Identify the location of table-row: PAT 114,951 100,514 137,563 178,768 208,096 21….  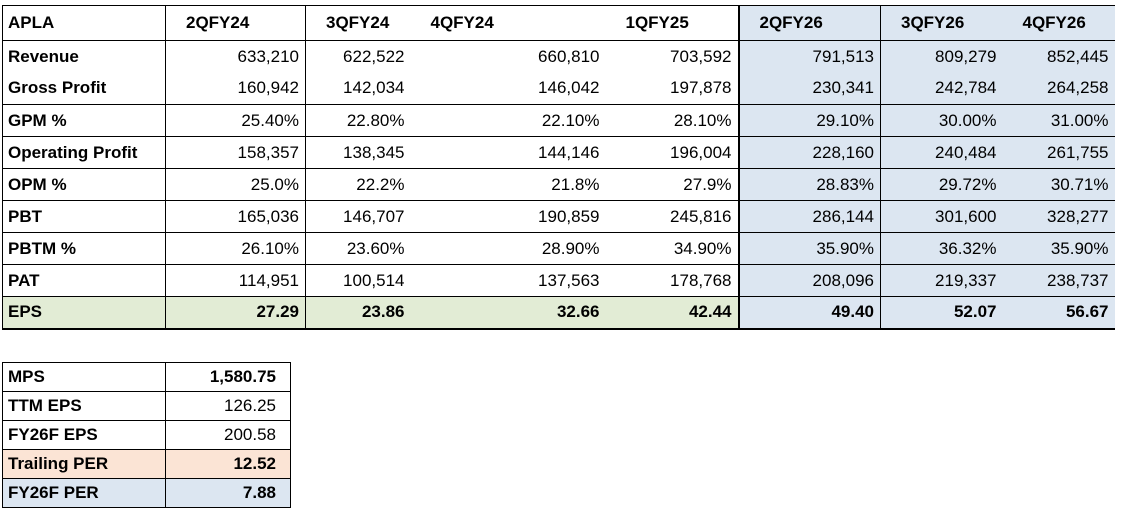
(558, 280).